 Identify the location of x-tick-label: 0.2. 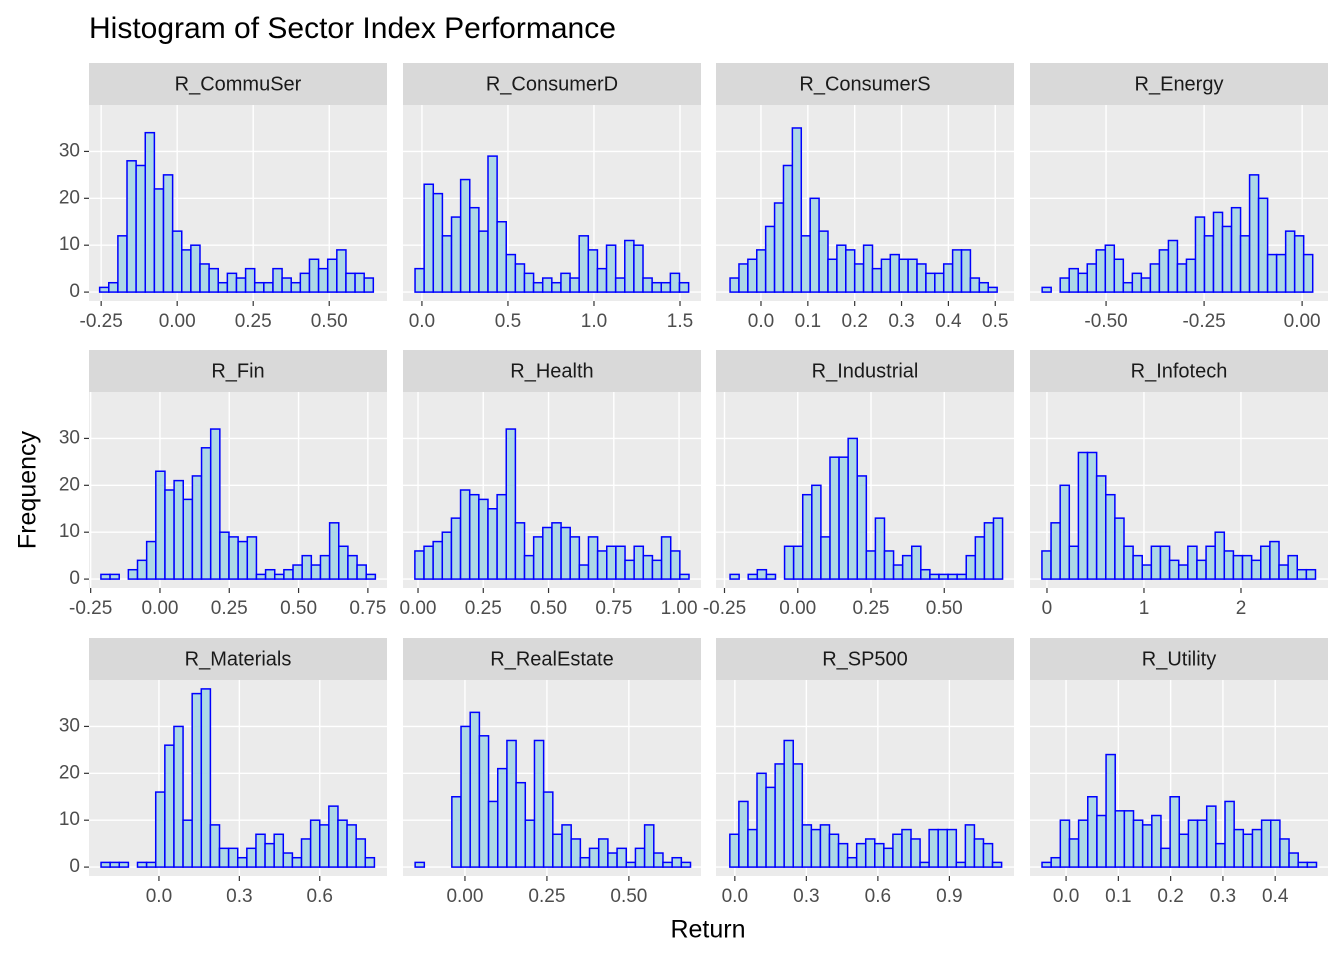
(1170, 896).